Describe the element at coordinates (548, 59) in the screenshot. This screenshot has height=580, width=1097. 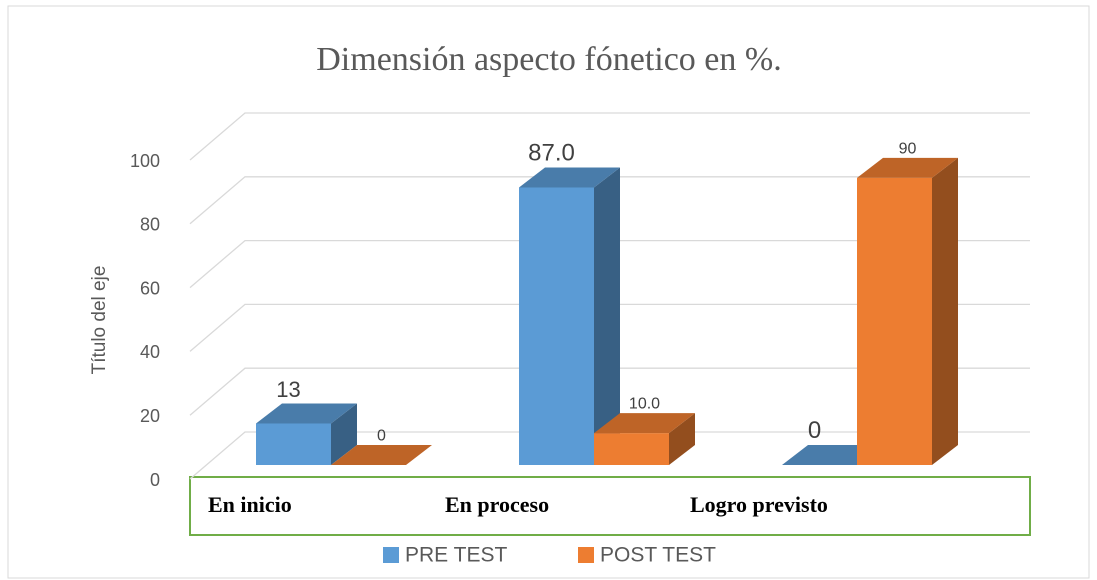
I see `chart-title: Dimensión aspecto fónetico en %.` at that location.